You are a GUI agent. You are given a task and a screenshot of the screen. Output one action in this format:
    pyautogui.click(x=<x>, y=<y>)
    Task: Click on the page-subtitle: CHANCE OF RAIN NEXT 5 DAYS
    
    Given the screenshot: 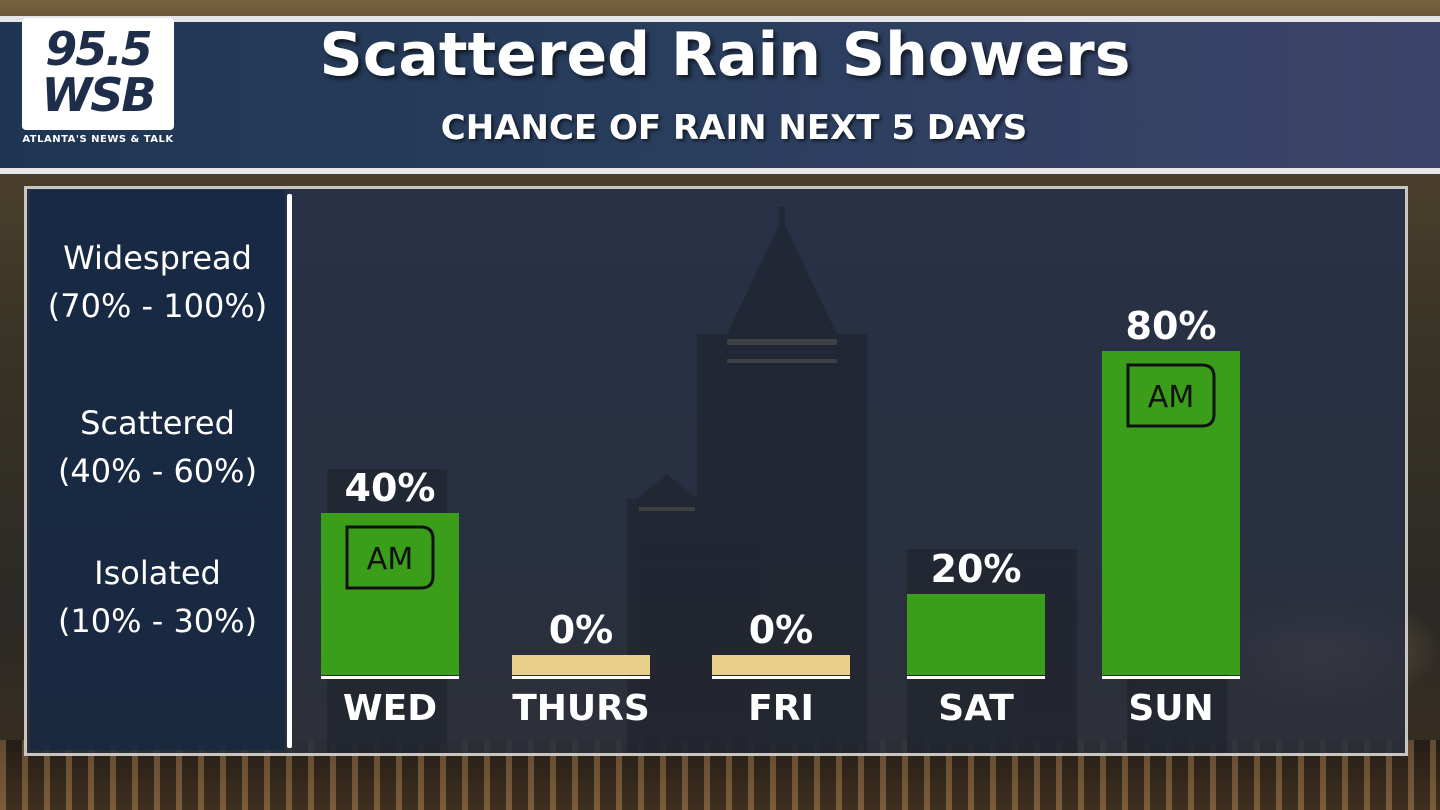 What is the action you would take?
    pyautogui.click(x=734, y=128)
    